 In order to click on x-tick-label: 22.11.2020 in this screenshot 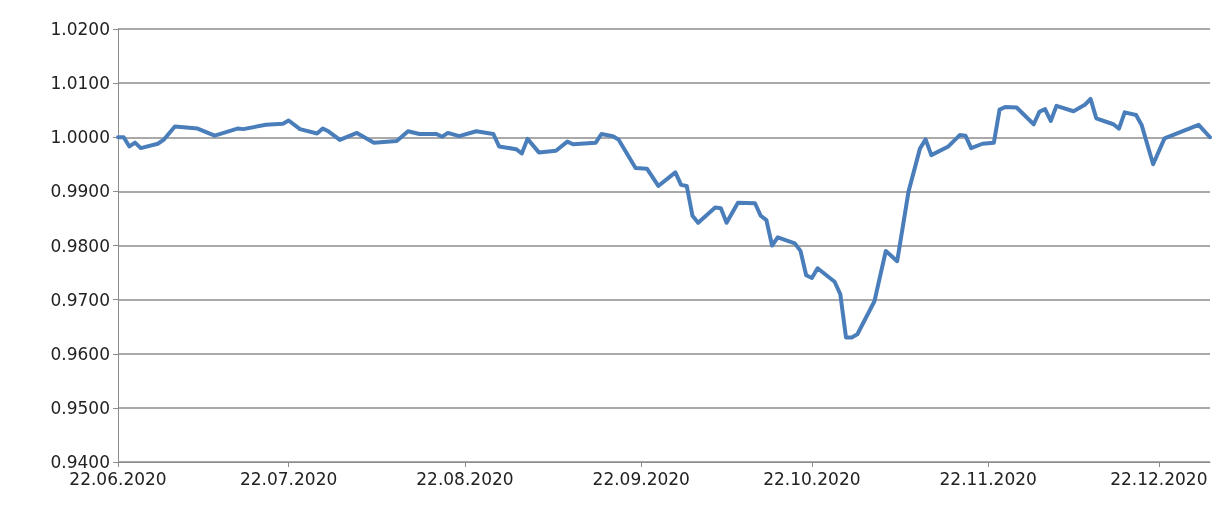, I will do `click(988, 478)`.